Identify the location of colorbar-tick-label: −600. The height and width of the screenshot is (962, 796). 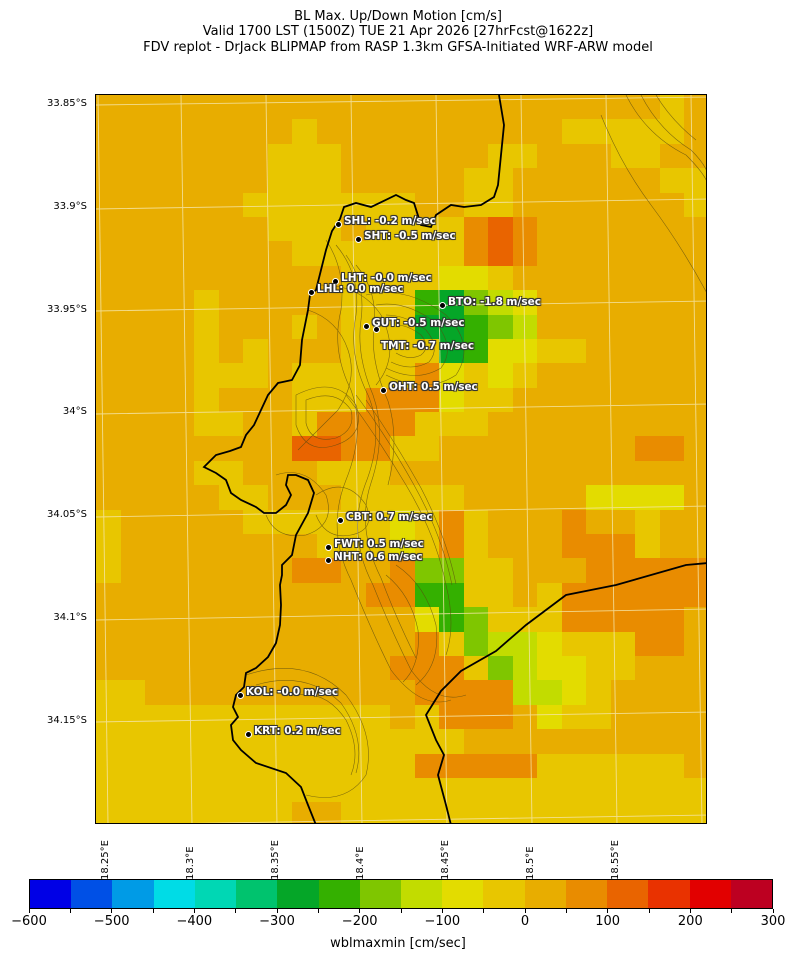
(29, 921).